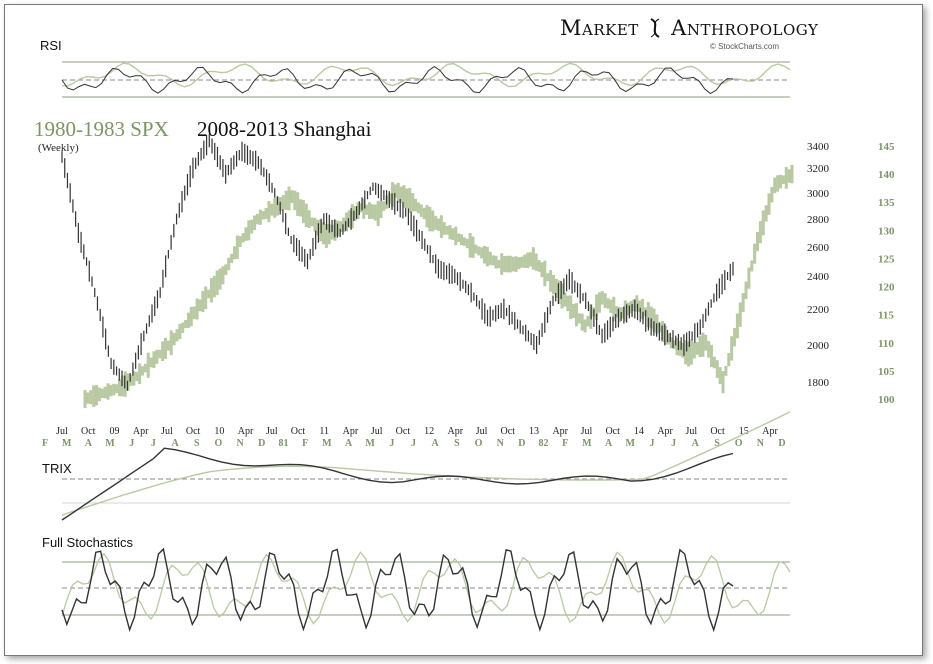 The width and height of the screenshot is (933, 664). I want to click on x-top-tick: 10, so click(219, 431).